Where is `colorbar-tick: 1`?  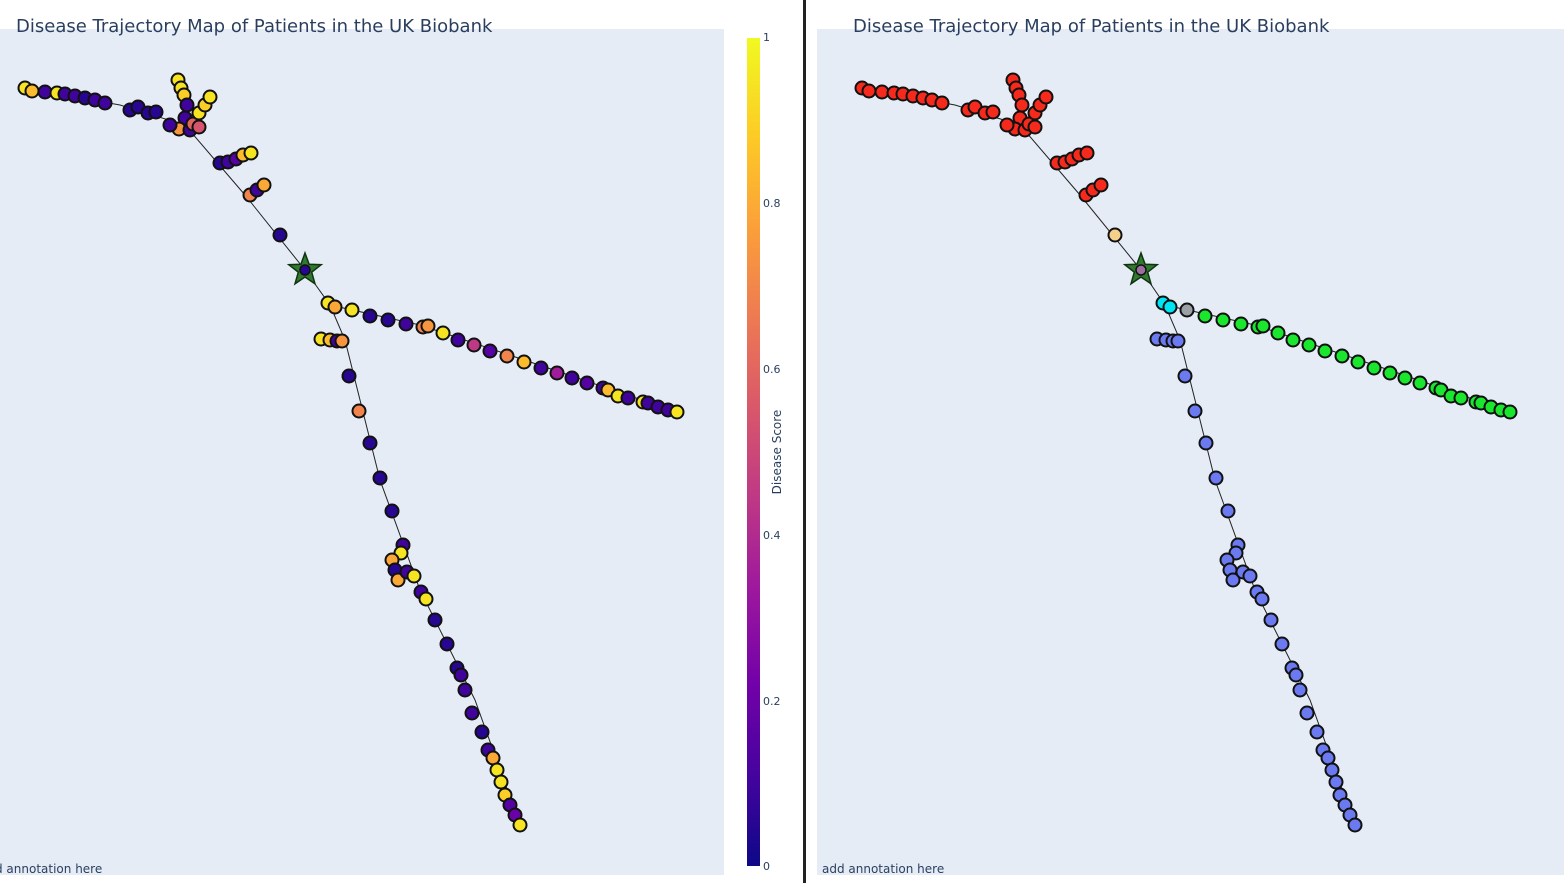 colorbar-tick: 1 is located at coordinates (766, 37).